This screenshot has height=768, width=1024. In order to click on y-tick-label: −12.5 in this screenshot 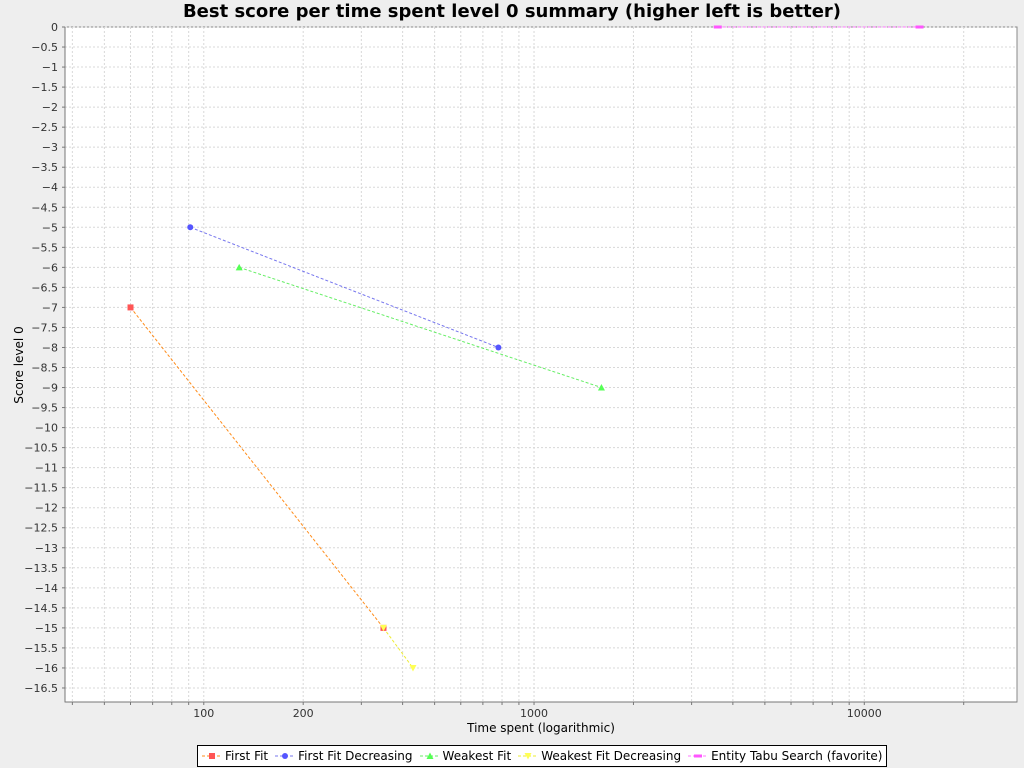, I will do `click(41, 528)`.